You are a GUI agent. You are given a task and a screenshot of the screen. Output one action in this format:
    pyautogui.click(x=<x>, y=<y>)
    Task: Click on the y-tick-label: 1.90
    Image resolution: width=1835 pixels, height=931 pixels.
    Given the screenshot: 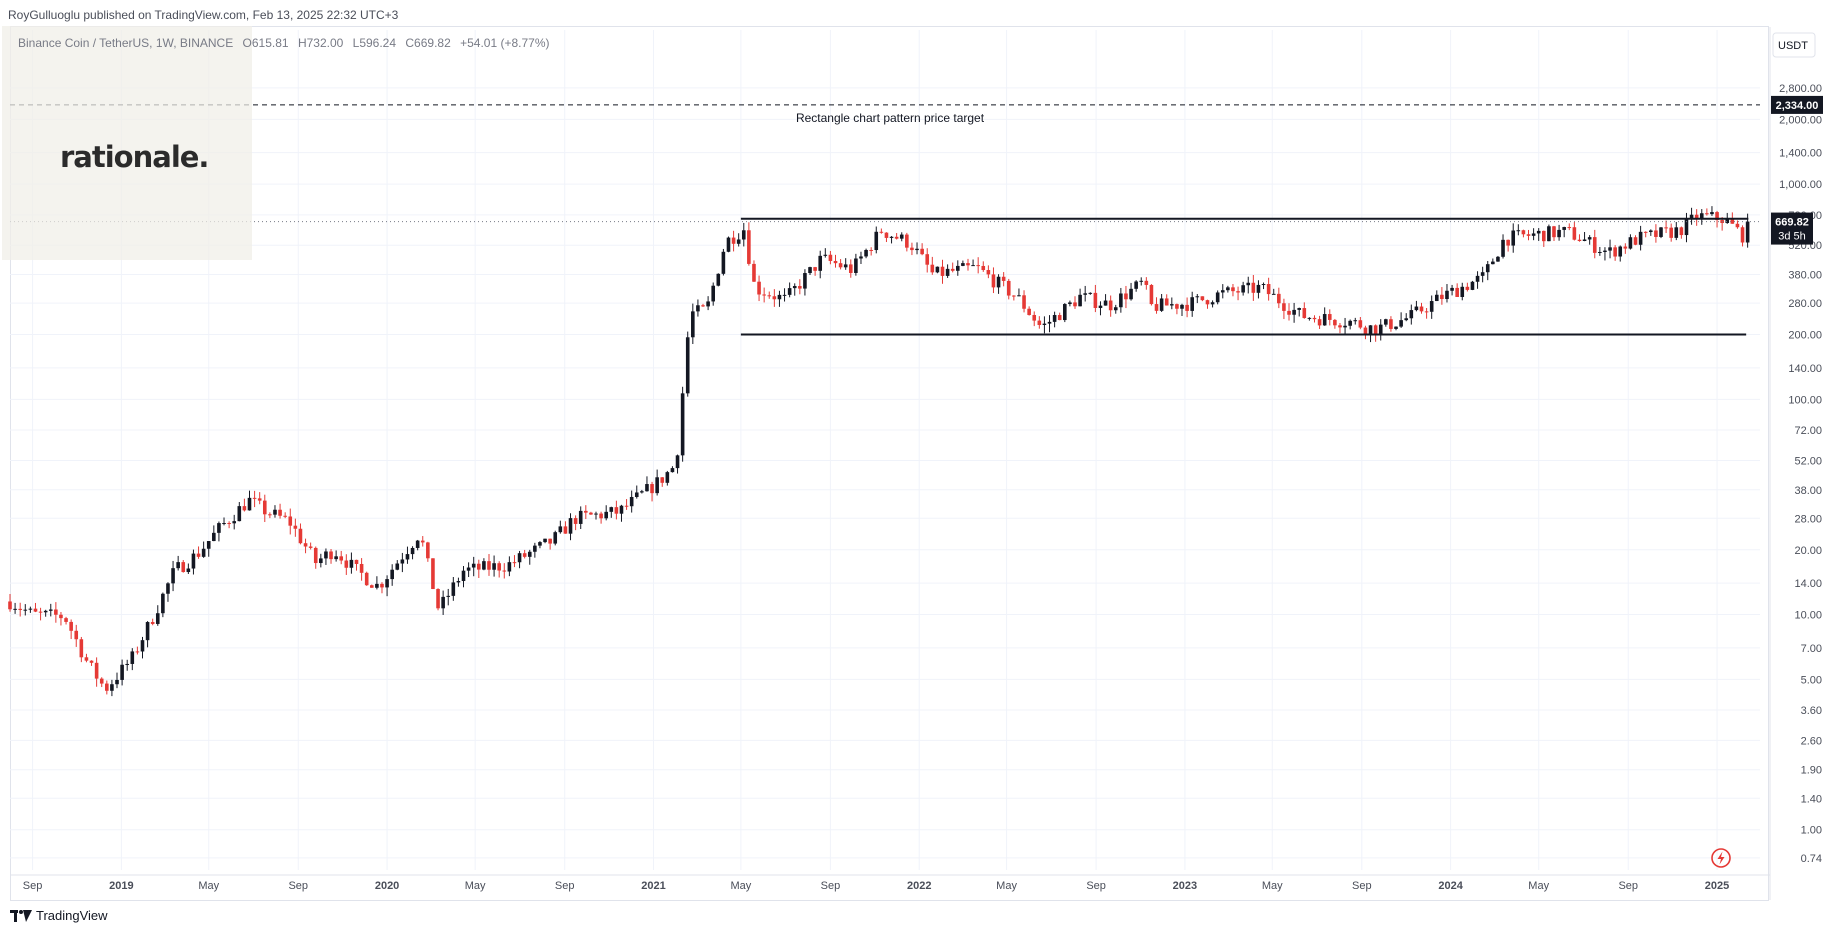 What is the action you would take?
    pyautogui.click(x=1811, y=771)
    